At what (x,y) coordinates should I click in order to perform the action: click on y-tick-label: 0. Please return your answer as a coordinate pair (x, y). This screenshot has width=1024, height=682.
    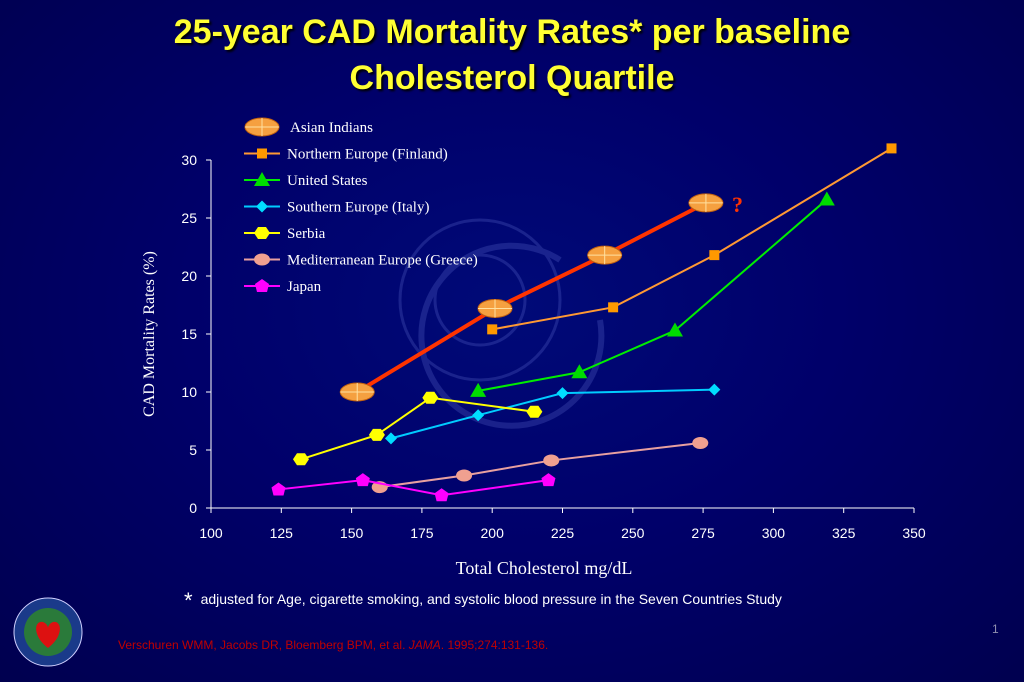
    Looking at the image, I should click on (193, 508).